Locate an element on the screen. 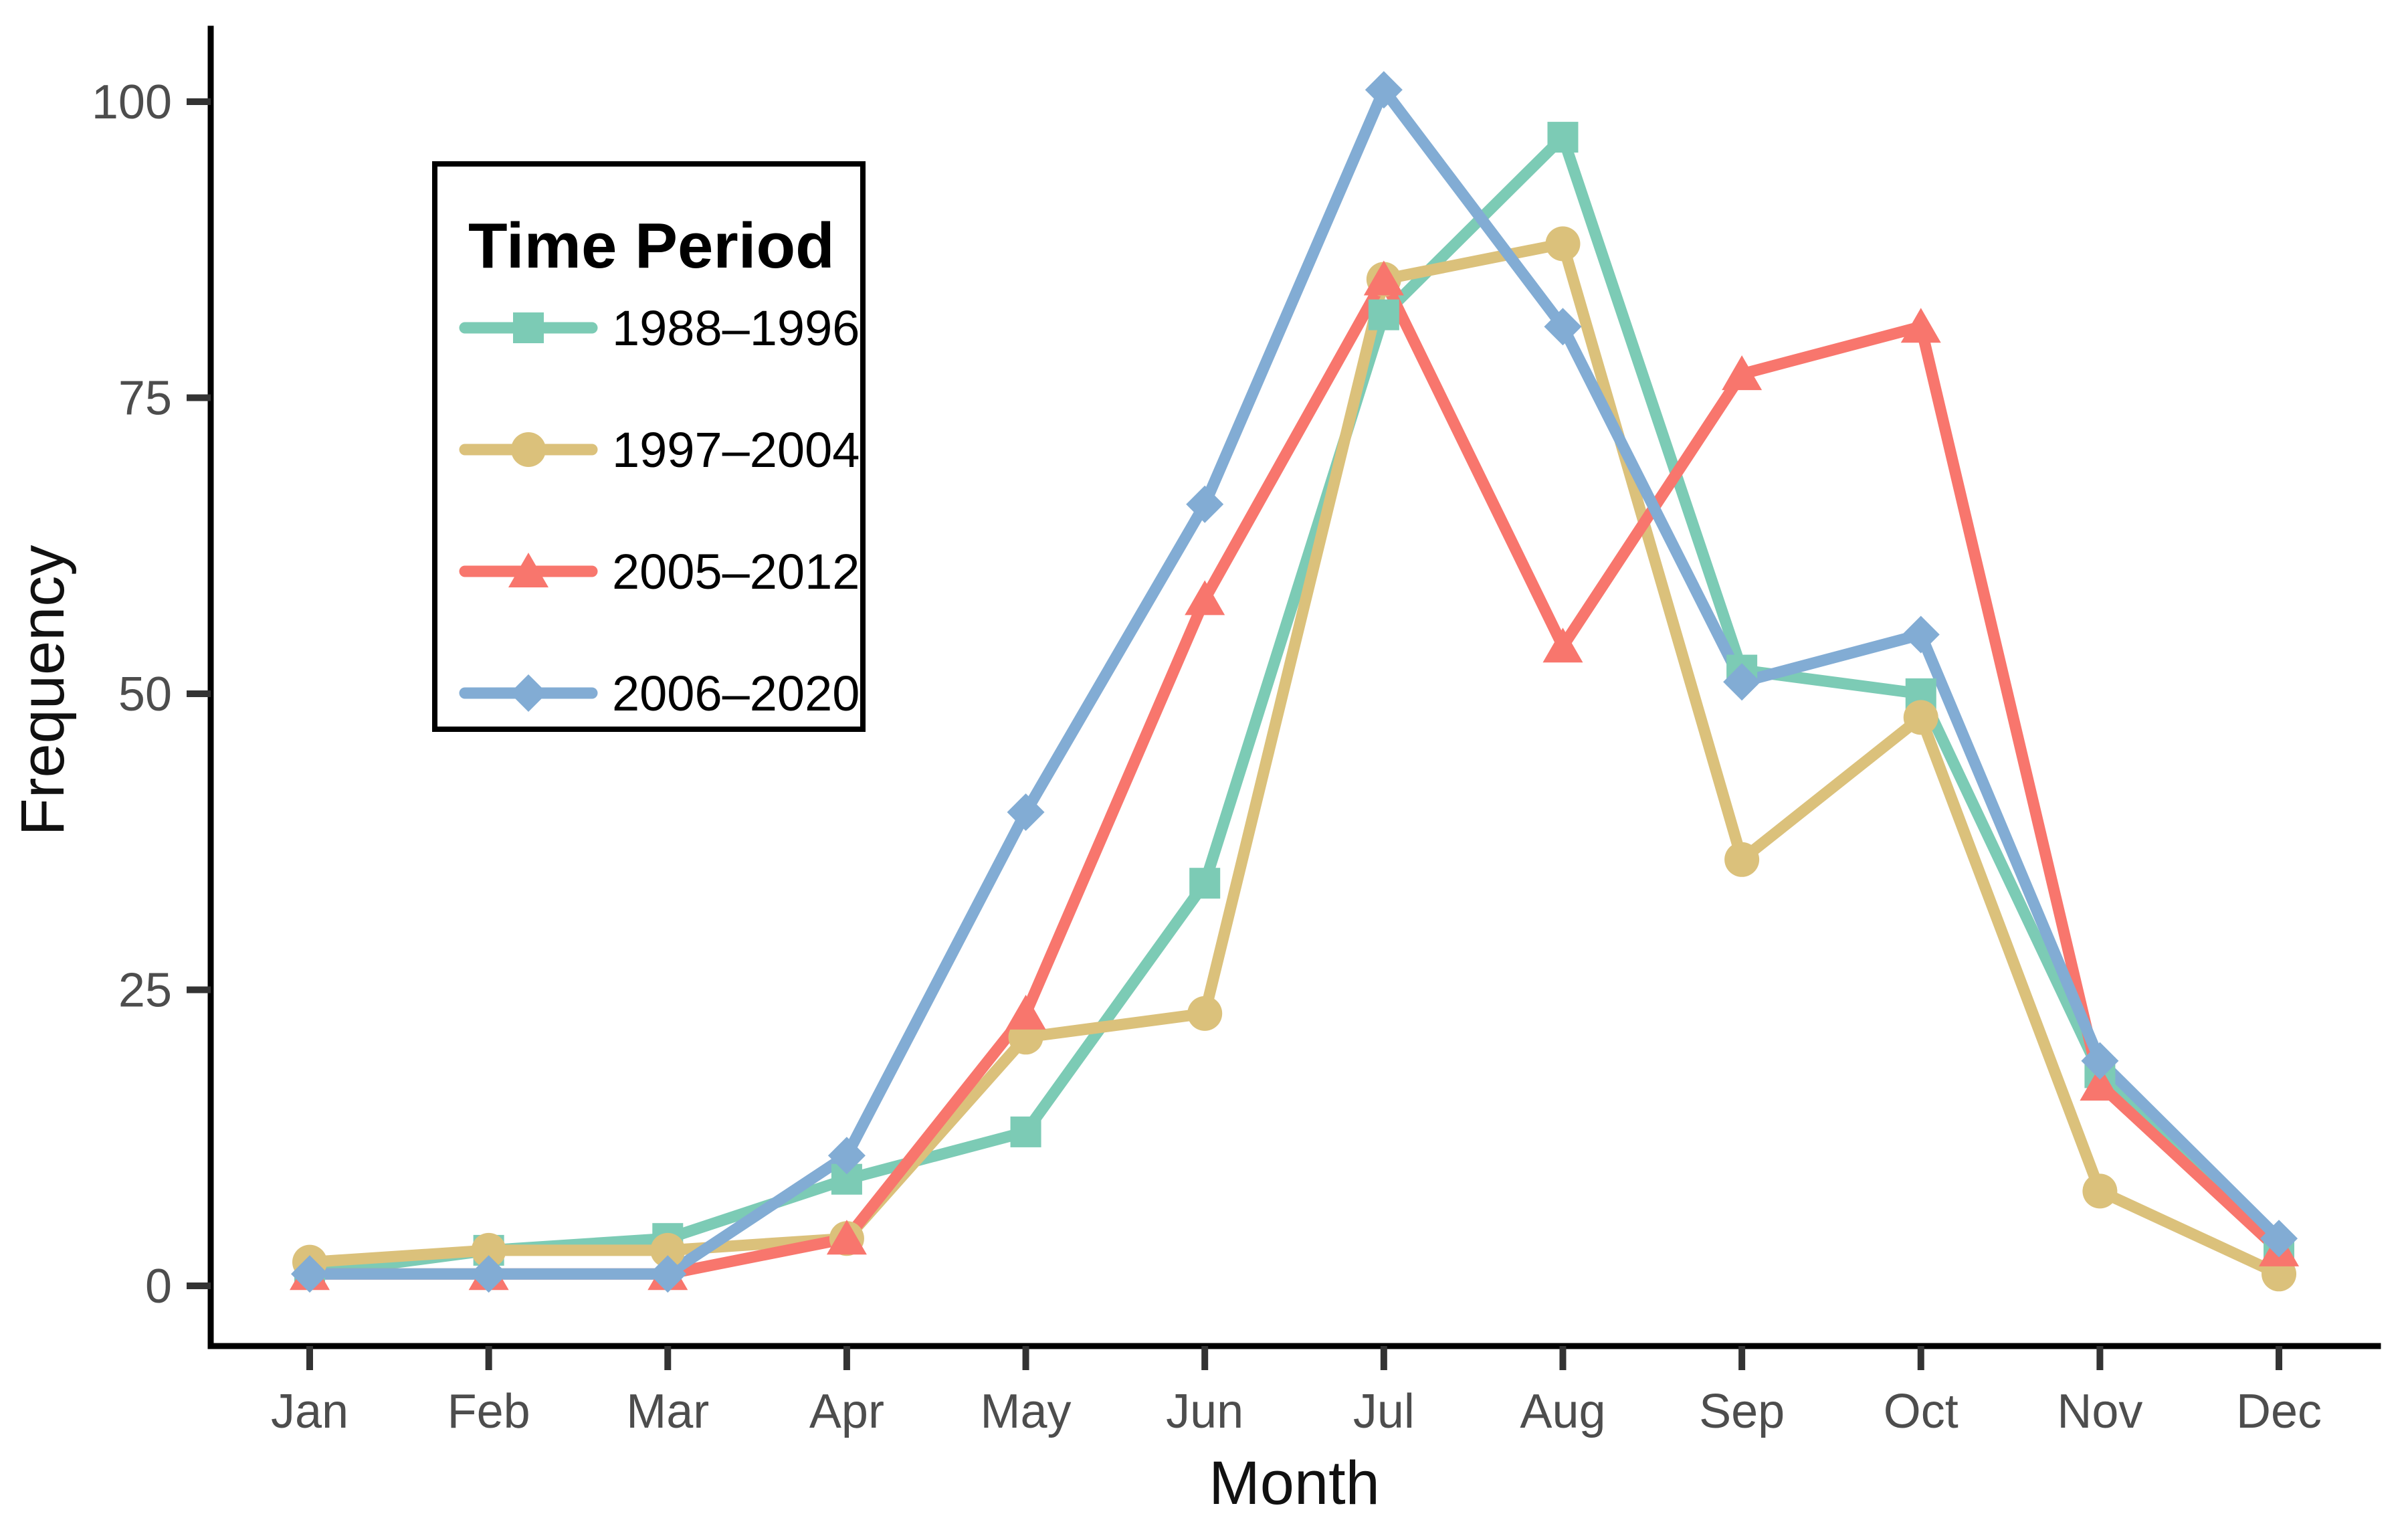  x-tick-label: Sep is located at coordinates (1742, 1411).